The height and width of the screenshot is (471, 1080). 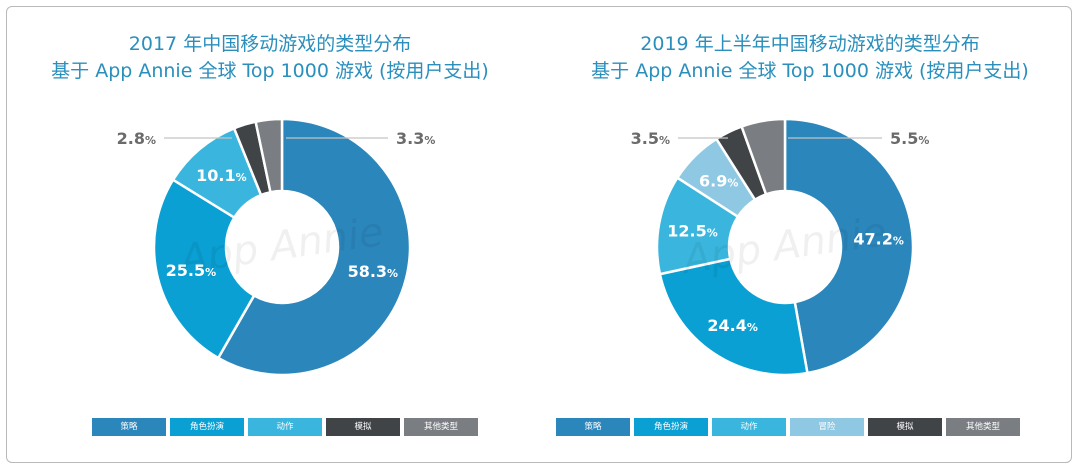 I want to click on chart-title: 2017 年中国移动游戏的类型分布, so click(x=270, y=44).